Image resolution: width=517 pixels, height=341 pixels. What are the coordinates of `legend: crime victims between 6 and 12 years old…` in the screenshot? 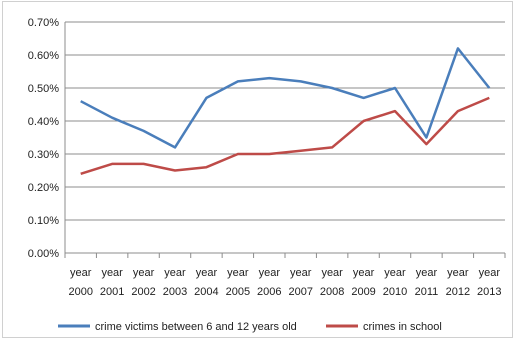 It's located at (250, 327).